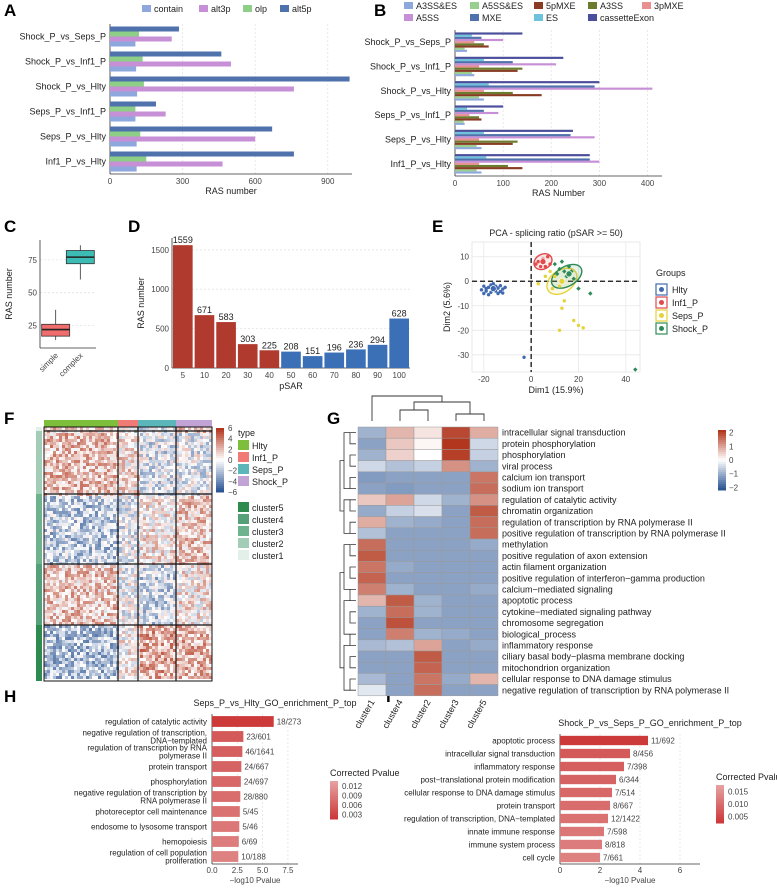 The height and width of the screenshot is (889, 777). Describe the element at coordinates (561, 6) in the screenshot. I see `legend-label-5pmxe: 5pMXE` at that location.